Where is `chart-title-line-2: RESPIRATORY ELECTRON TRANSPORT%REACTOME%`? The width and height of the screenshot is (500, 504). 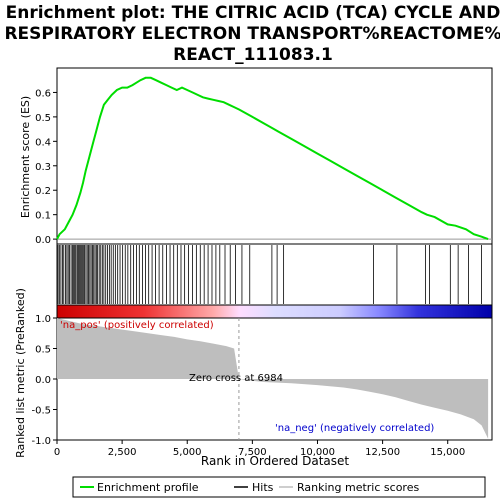
chart-title-line-2: RESPIRATORY ELECTRON TRANSPORT%REACTOME% is located at coordinates (252, 34).